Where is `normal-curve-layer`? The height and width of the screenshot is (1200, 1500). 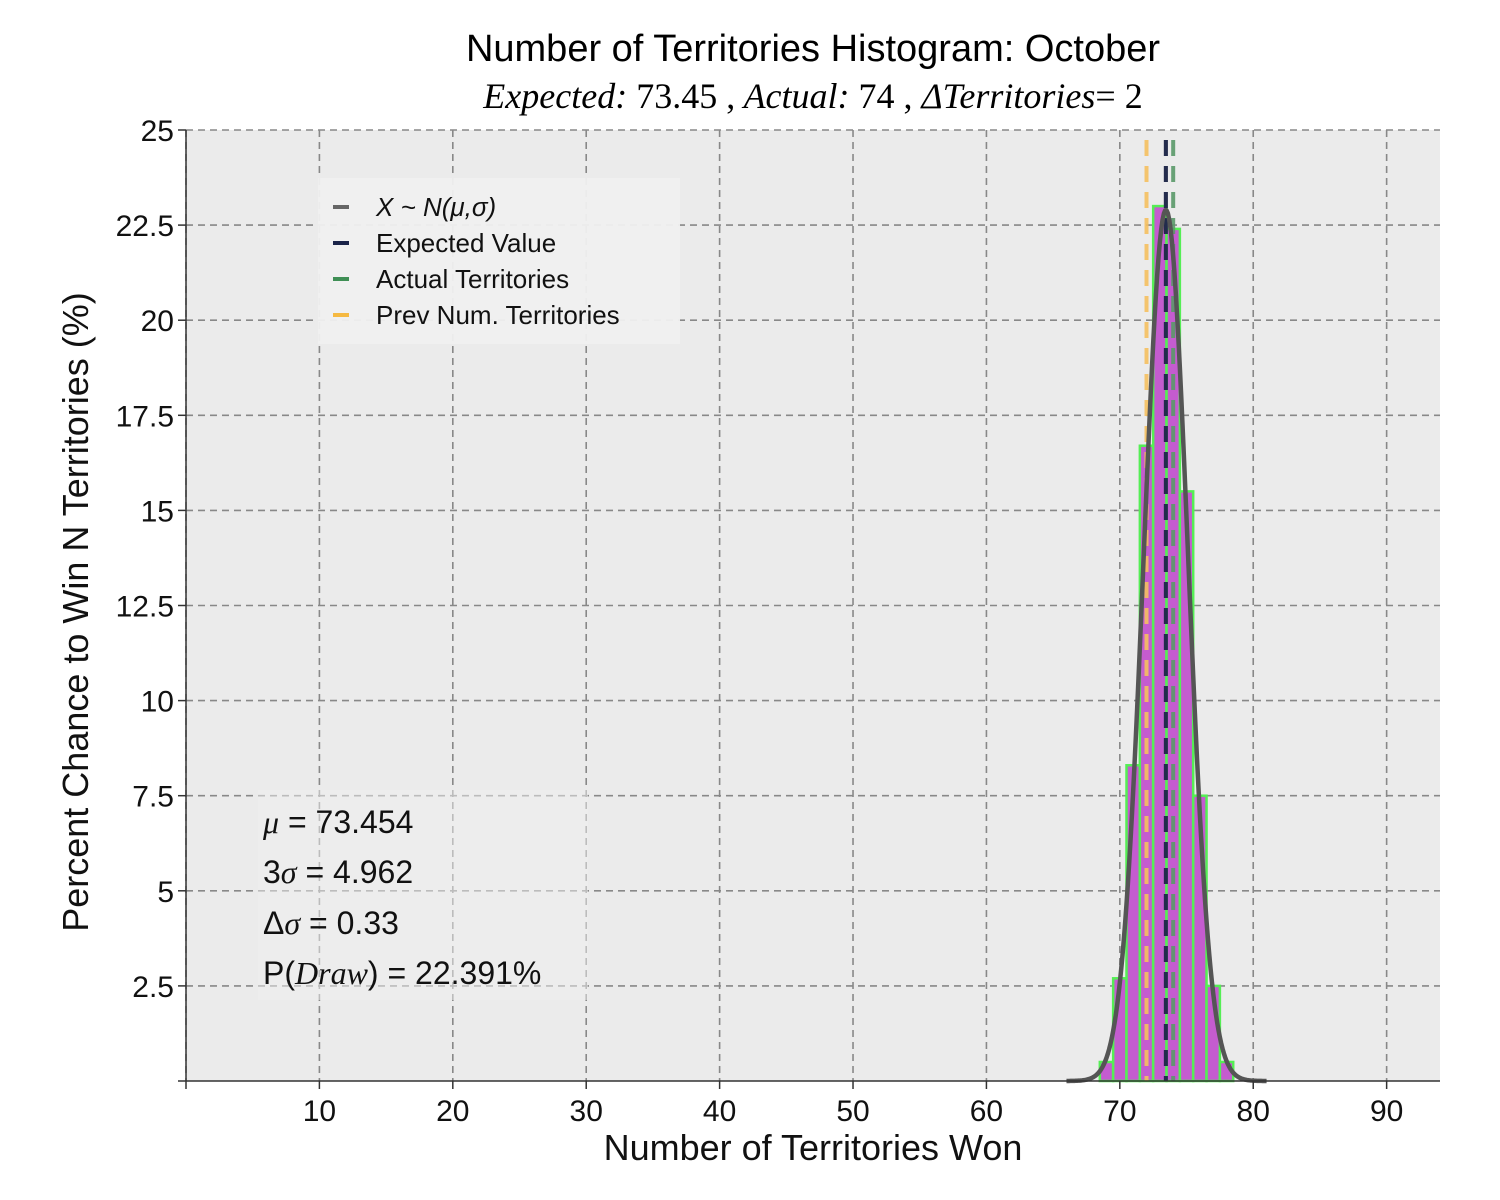 normal-curve-layer is located at coordinates (1166, 645).